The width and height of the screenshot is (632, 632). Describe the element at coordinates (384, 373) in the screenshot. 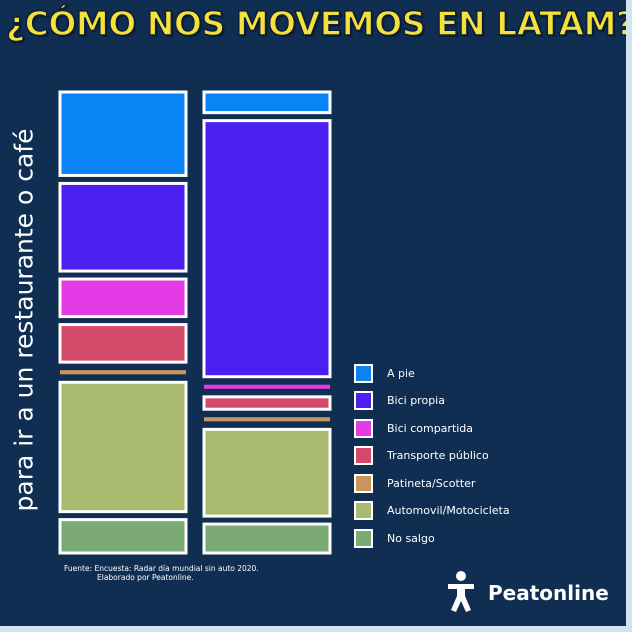

I see `legend-item: A pie` at that location.